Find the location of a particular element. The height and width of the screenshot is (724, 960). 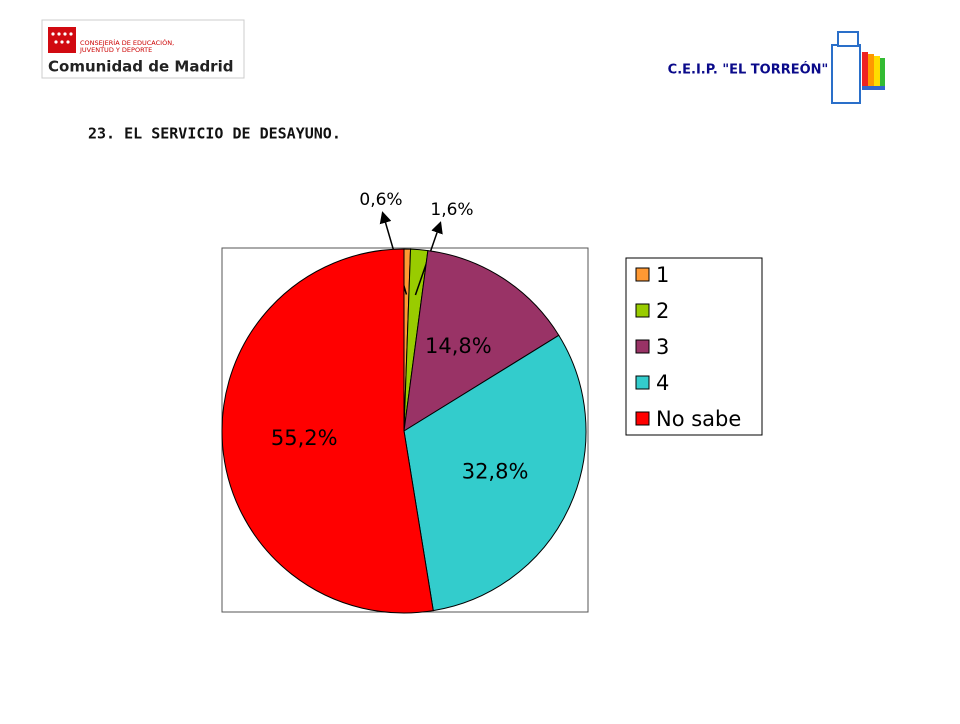

school-name: C.E.I.P. "EL TORREÓN" is located at coordinates (748, 70).